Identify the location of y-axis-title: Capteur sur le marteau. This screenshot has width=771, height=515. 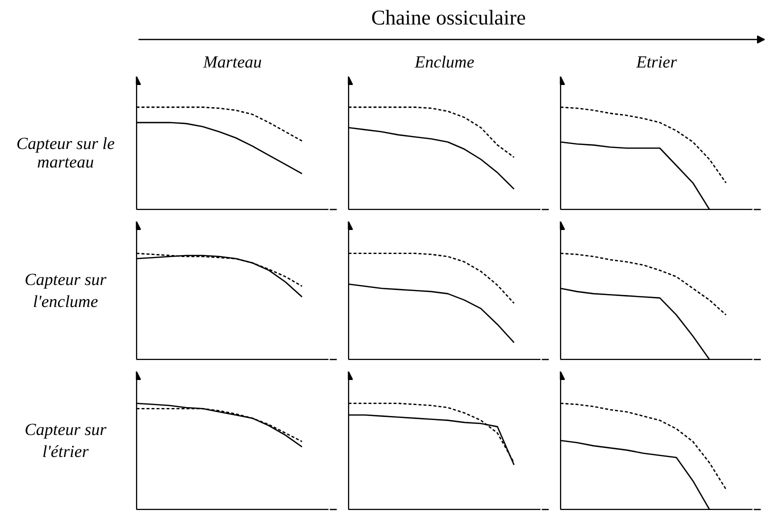
(66, 153).